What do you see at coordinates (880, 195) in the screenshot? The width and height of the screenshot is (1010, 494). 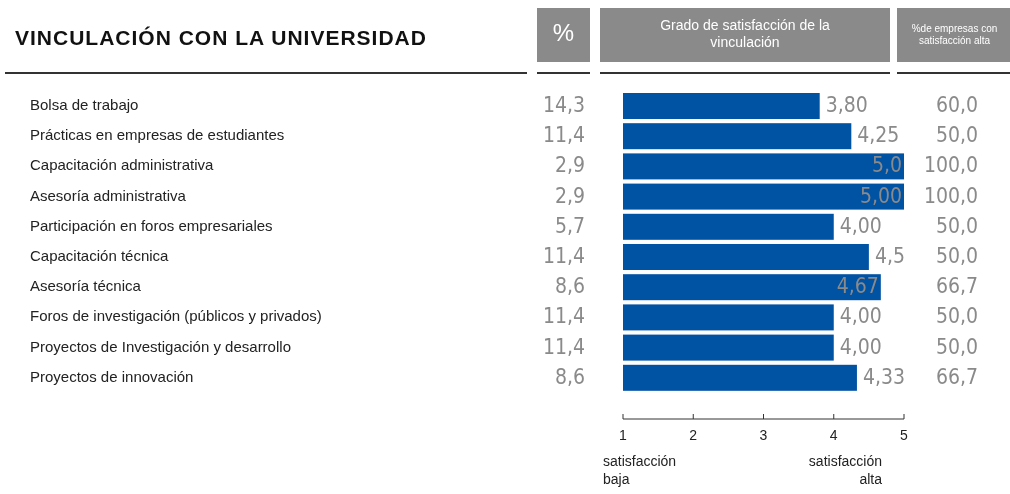 I see `data-label: 5,00` at bounding box center [880, 195].